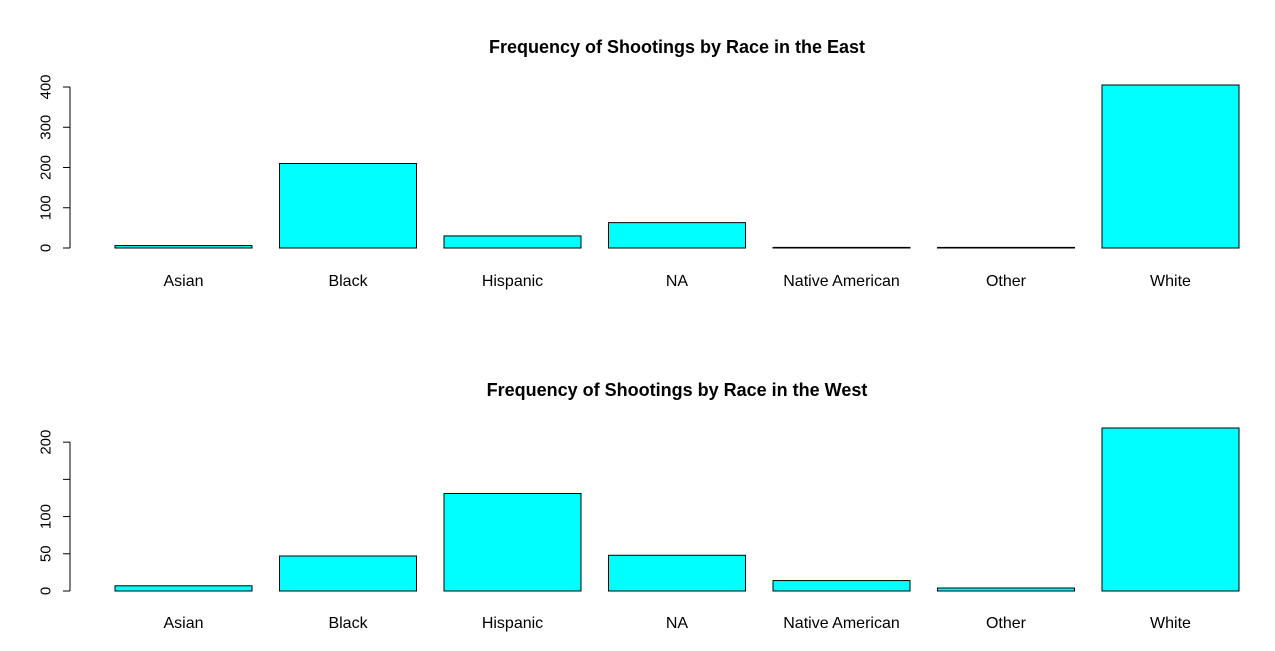  What do you see at coordinates (46, 553) in the screenshot?
I see `y-tick-label: 50` at bounding box center [46, 553].